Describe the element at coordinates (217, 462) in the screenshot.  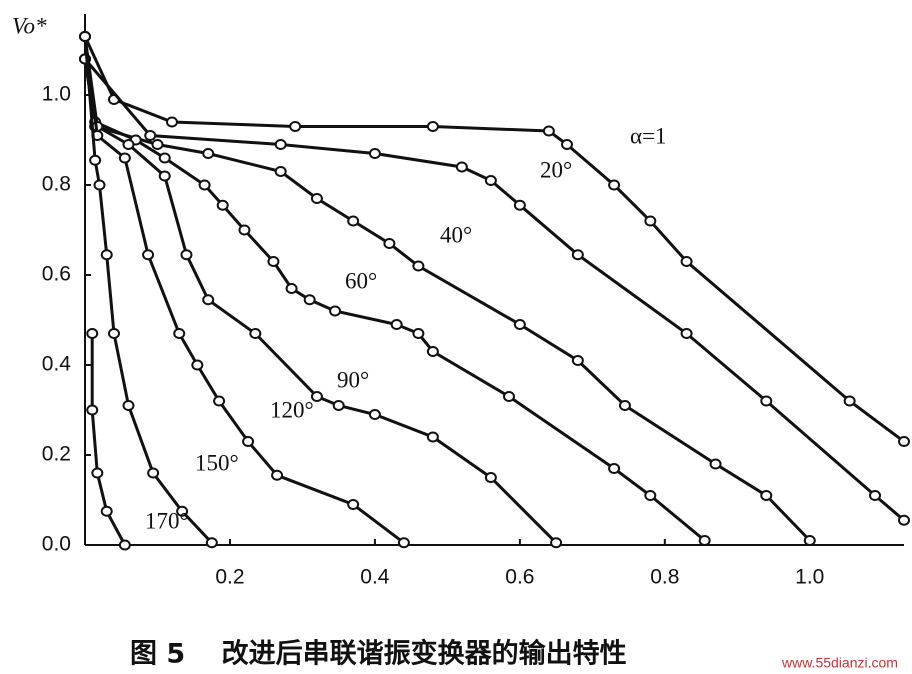
I see `curve-label: 150°` at that location.